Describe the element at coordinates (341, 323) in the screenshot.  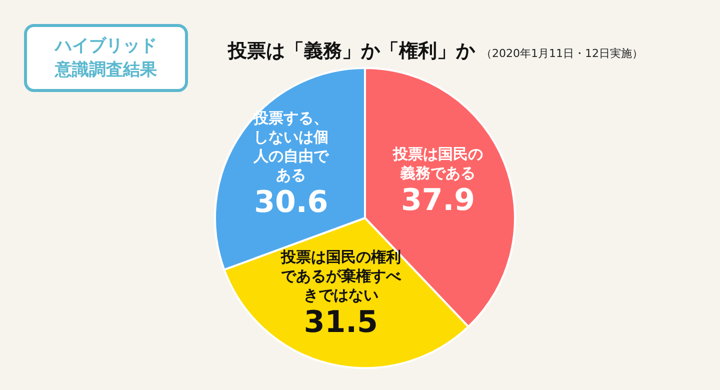
I see `data-label: 31.5` at that location.